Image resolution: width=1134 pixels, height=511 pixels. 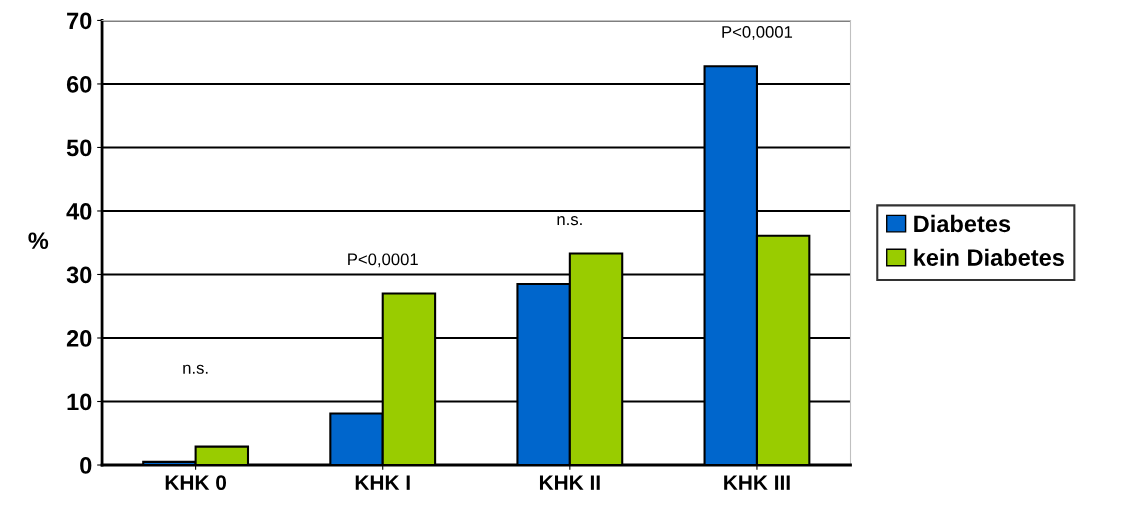 What do you see at coordinates (79, 84) in the screenshot?
I see `y-tick-label: 60` at bounding box center [79, 84].